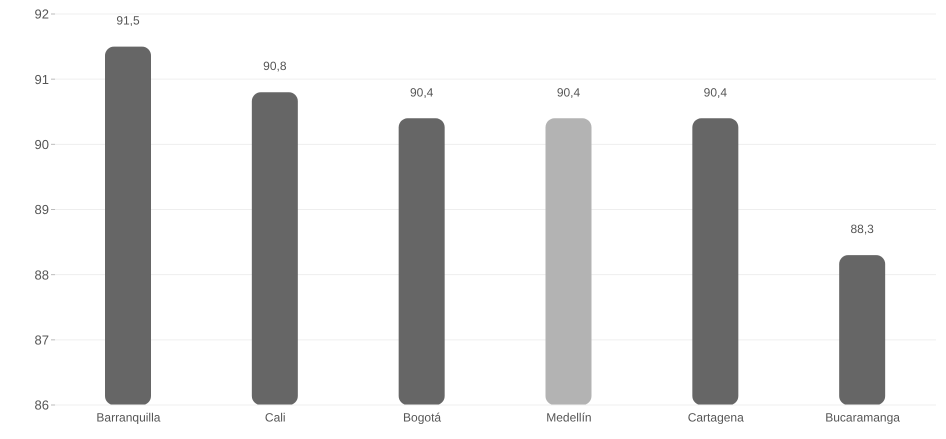 The width and height of the screenshot is (946, 439). Describe the element at coordinates (41, 274) in the screenshot. I see `y-tick-label: 88` at that location.